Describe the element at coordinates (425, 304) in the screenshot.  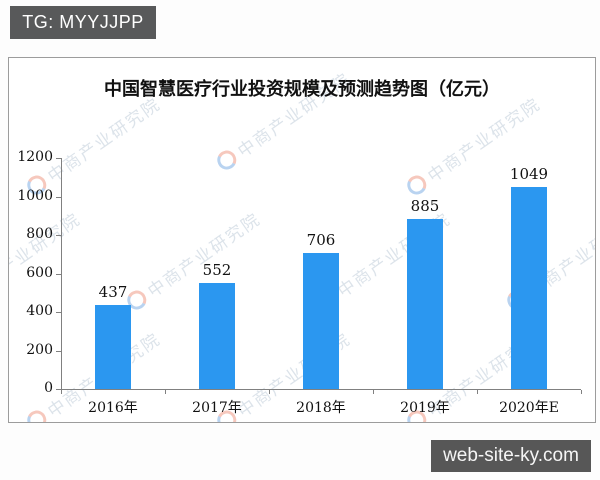
I see `bar-2019年` at that location.